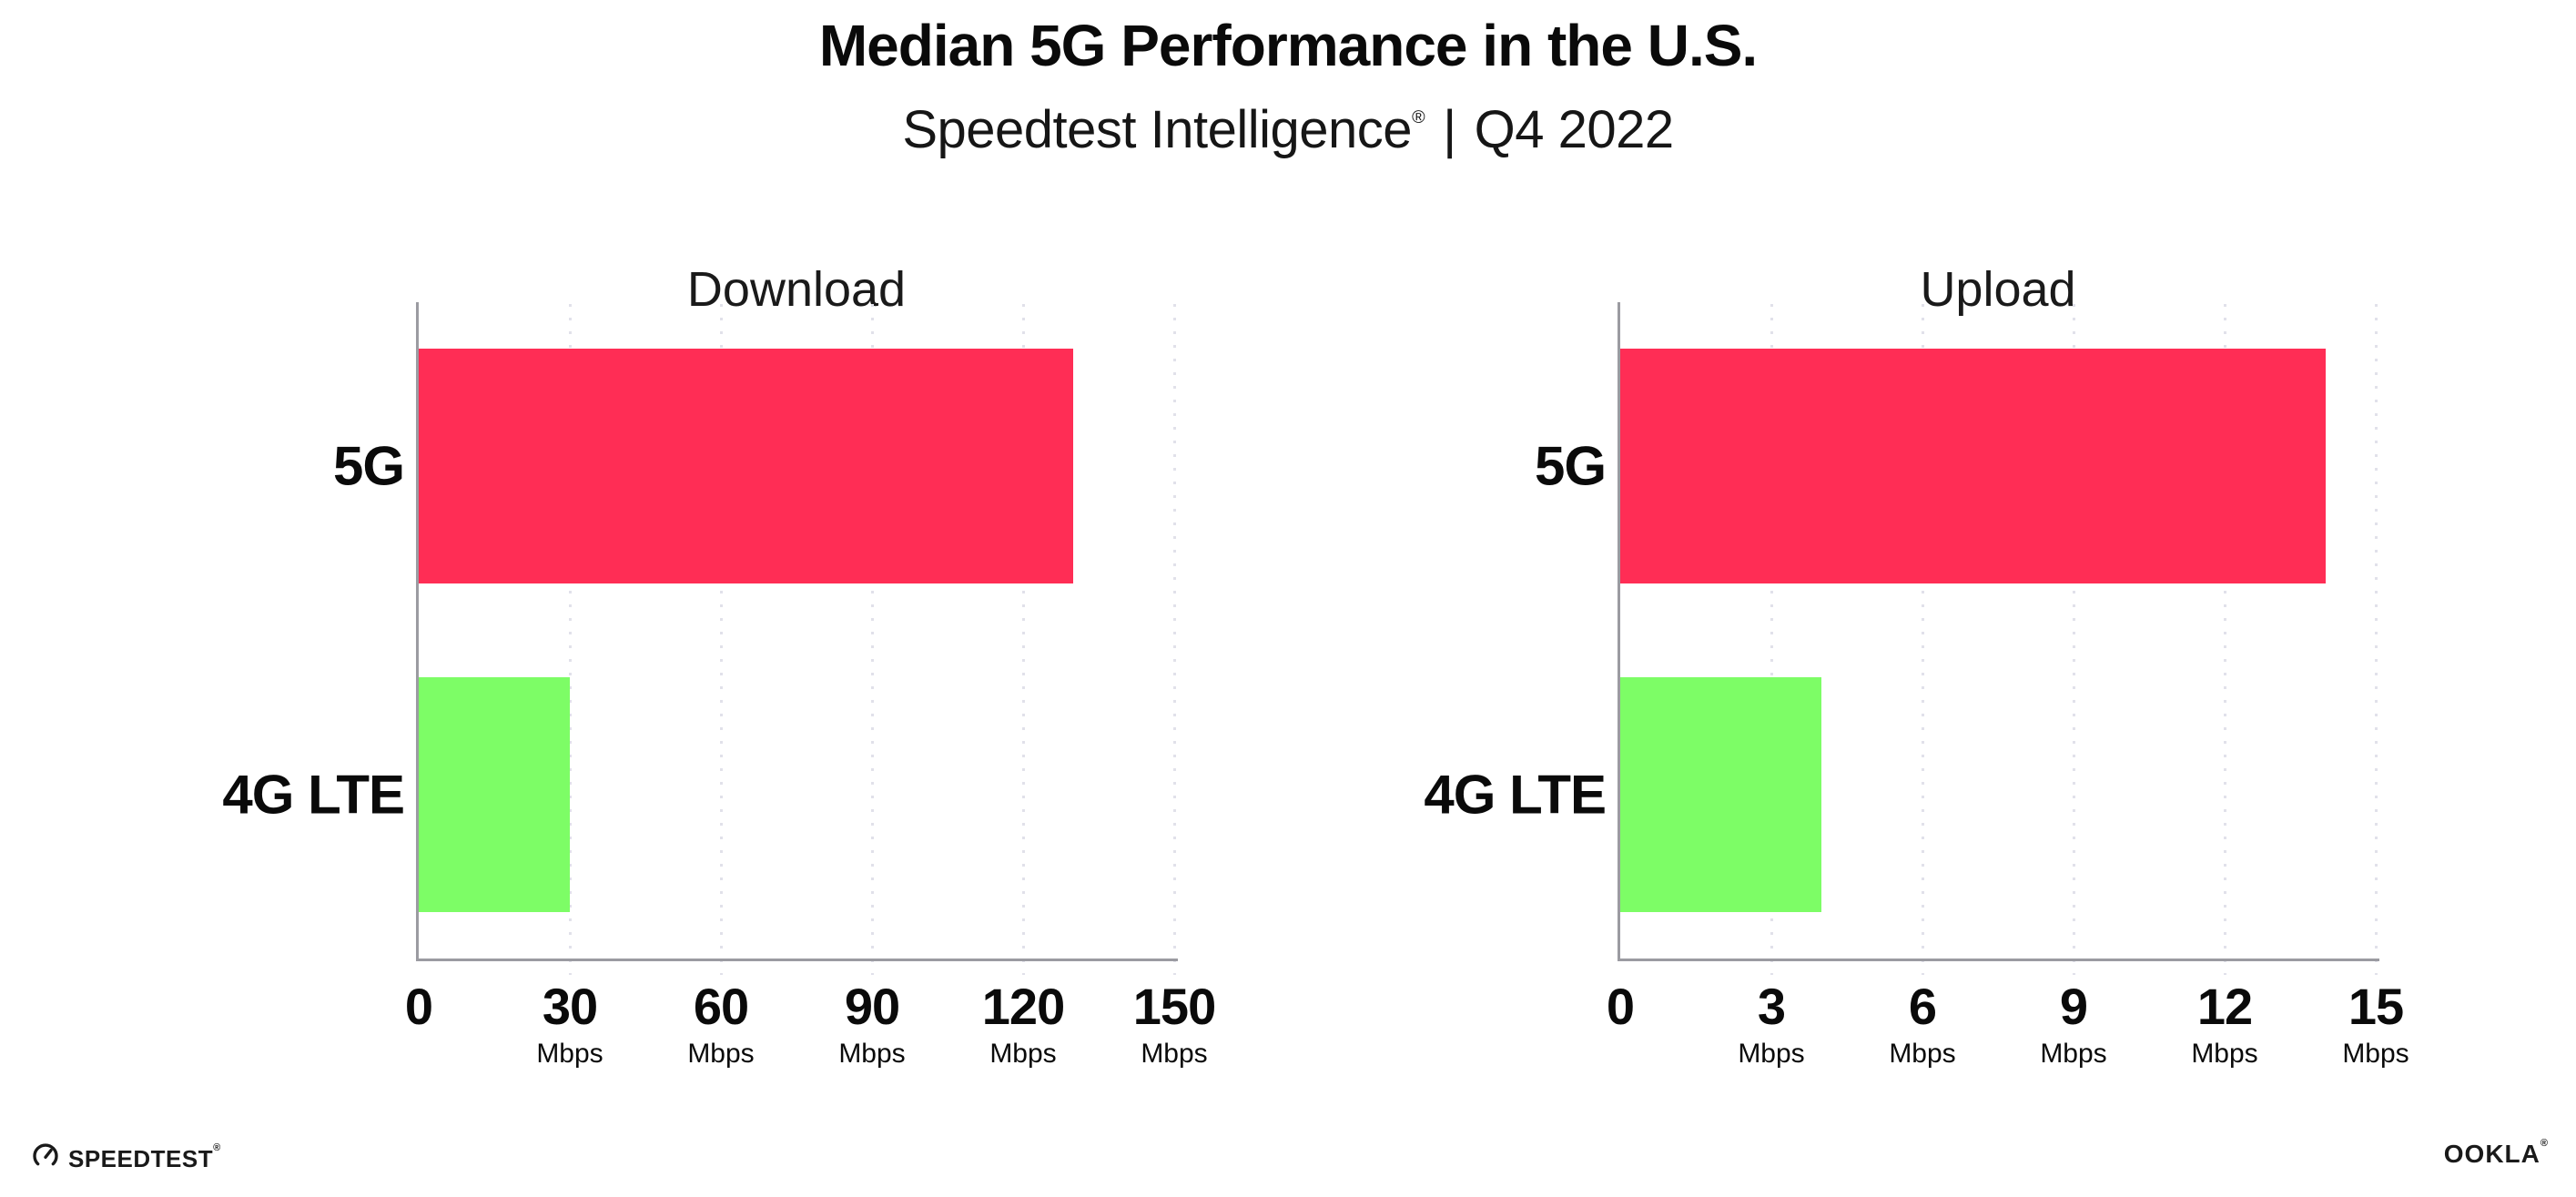 Image resolution: width=2576 pixels, height=1197 pixels. What do you see at coordinates (1619, 631) in the screenshot?
I see `upload-y-axis-line` at bounding box center [1619, 631].